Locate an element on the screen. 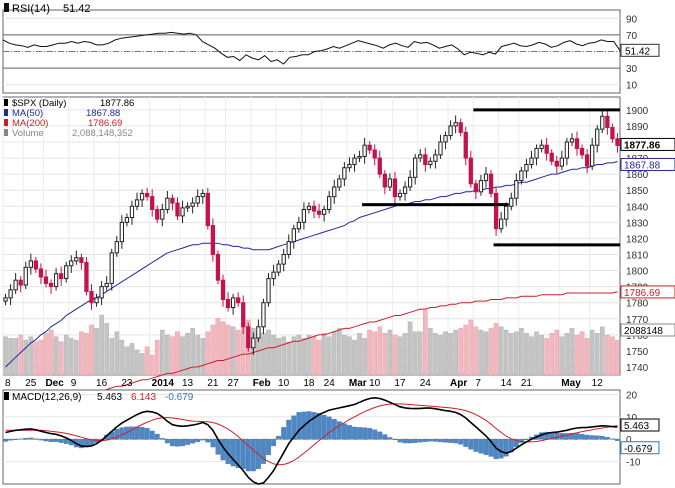 This screenshot has height=488, width=675. price-legend-value: 2,088,148,352 is located at coordinates (102, 133).